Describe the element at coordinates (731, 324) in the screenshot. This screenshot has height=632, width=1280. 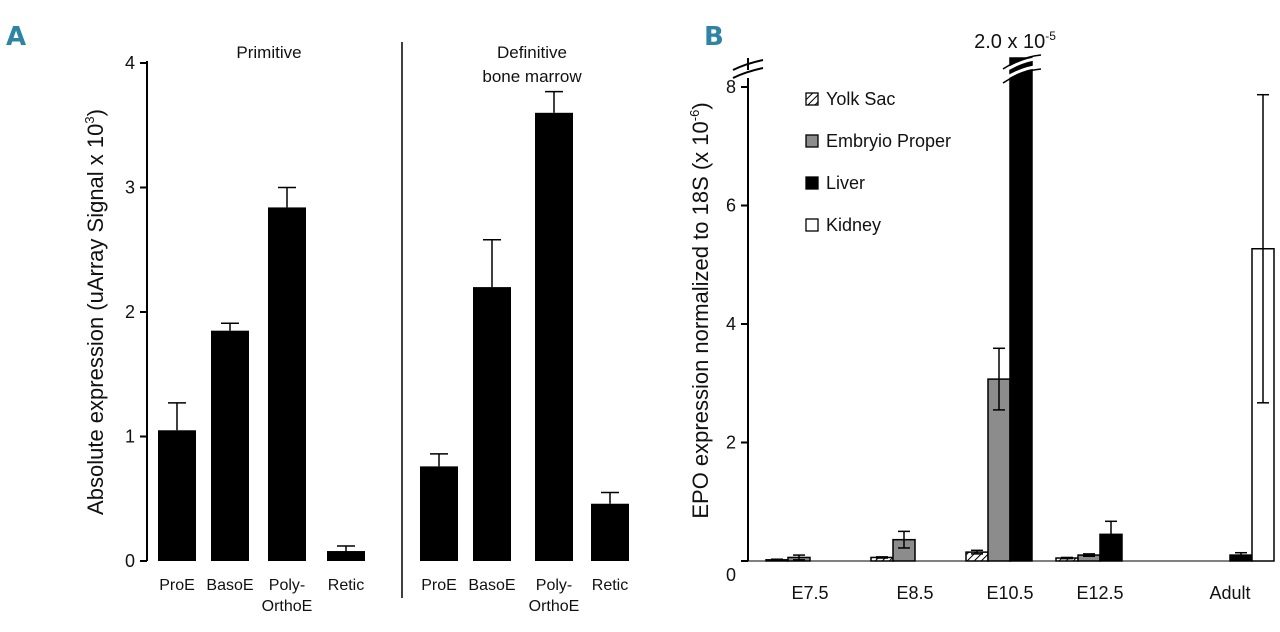
I see `panel-b-y-tick-label: 4` at that location.